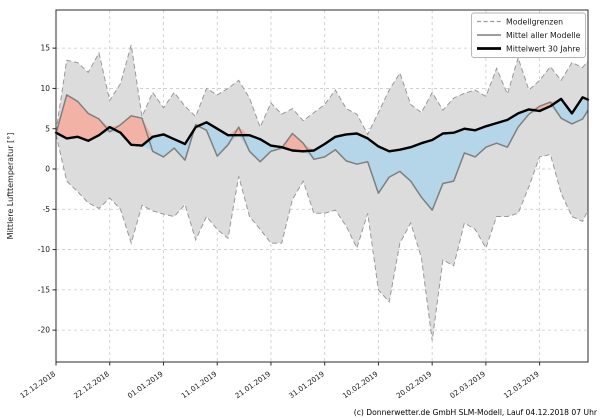 This screenshot has width=600, height=420. What do you see at coordinates (322, 124) in the screenshot?
I see `climate-mean-line` at bounding box center [322, 124].